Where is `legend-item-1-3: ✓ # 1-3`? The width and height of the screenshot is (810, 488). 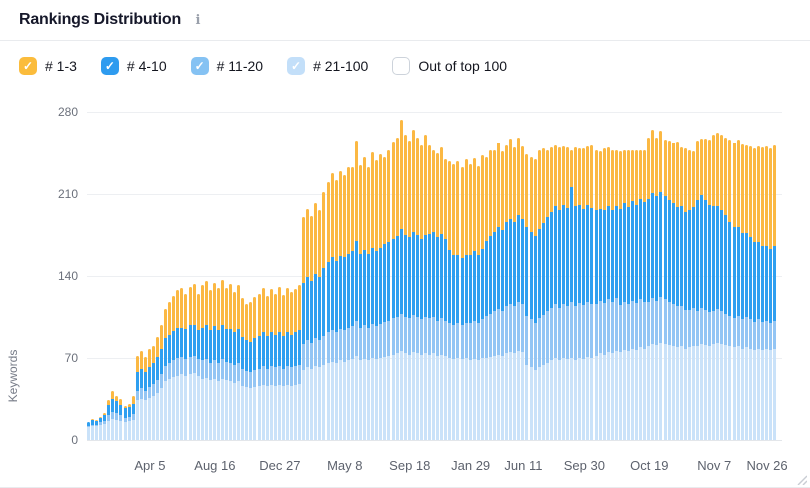 legend-item-1-3: ✓ # 1-3 is located at coordinates (48, 66).